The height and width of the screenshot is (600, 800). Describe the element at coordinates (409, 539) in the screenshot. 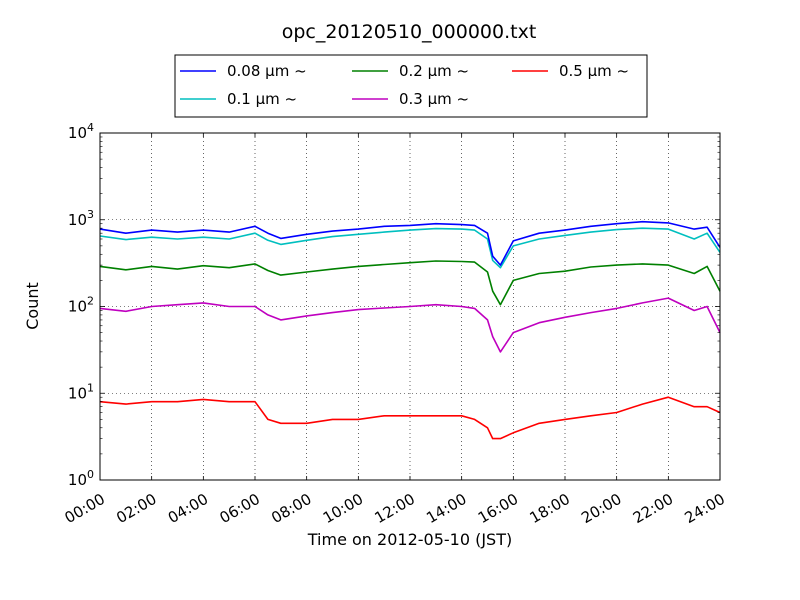

I see `x-axis-label: Time on 2012-05-10 (JST)` at that location.